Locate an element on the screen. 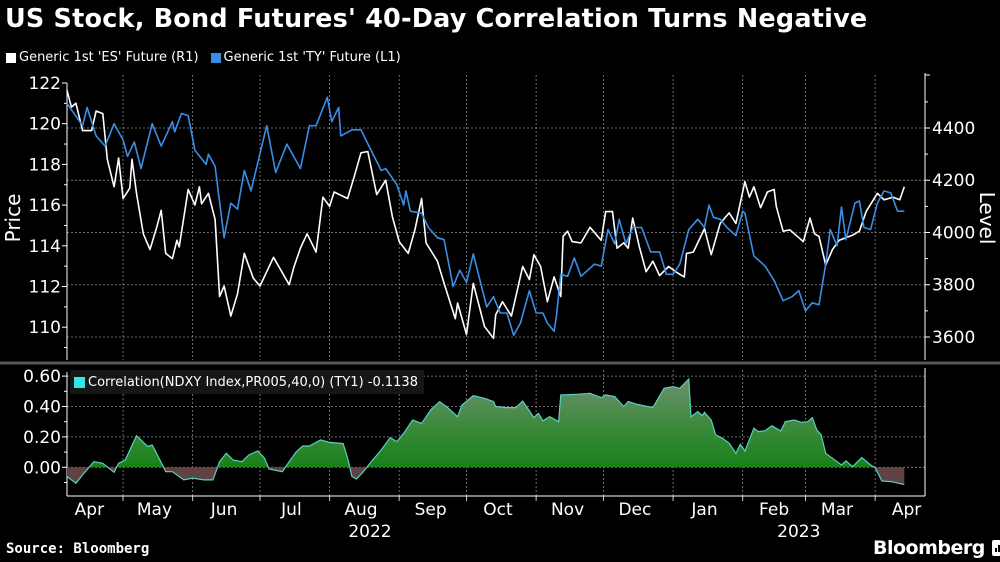 This screenshot has width=1000, height=562. month-label: Nov is located at coordinates (567, 510).